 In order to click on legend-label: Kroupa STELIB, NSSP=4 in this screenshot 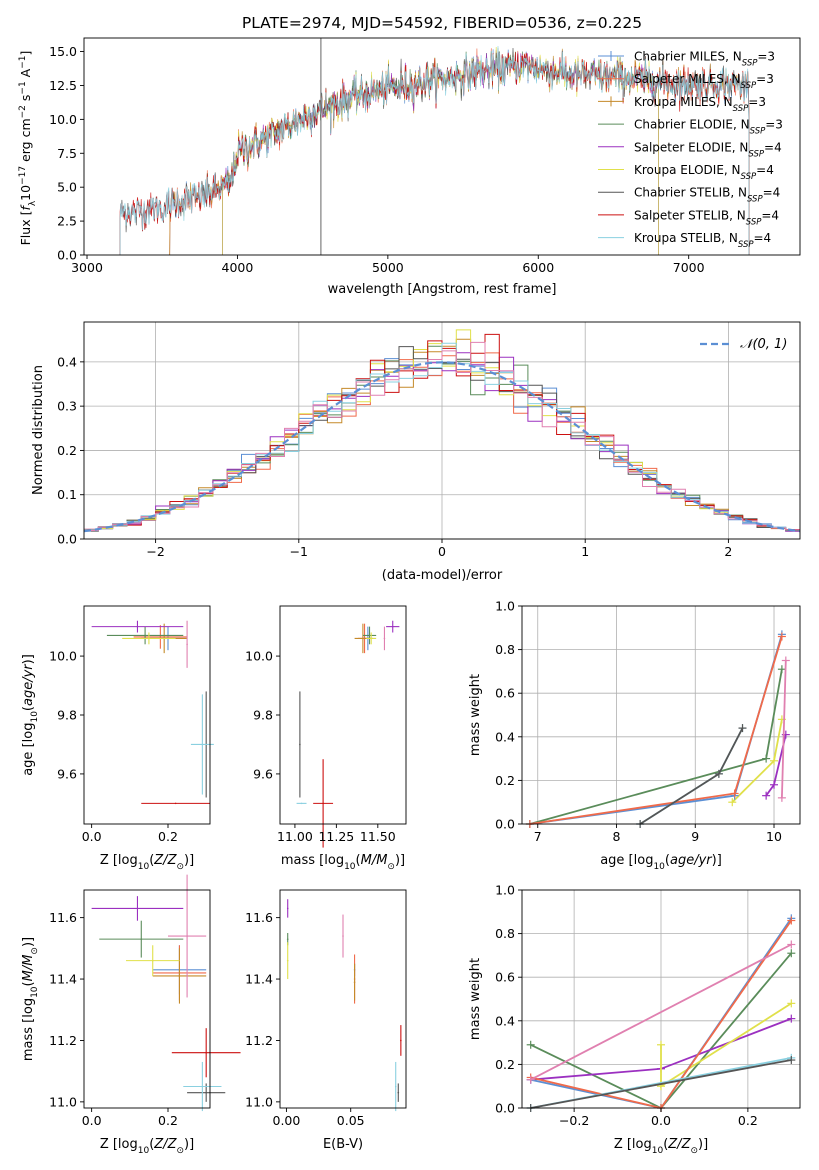, I will do `click(702, 240)`.